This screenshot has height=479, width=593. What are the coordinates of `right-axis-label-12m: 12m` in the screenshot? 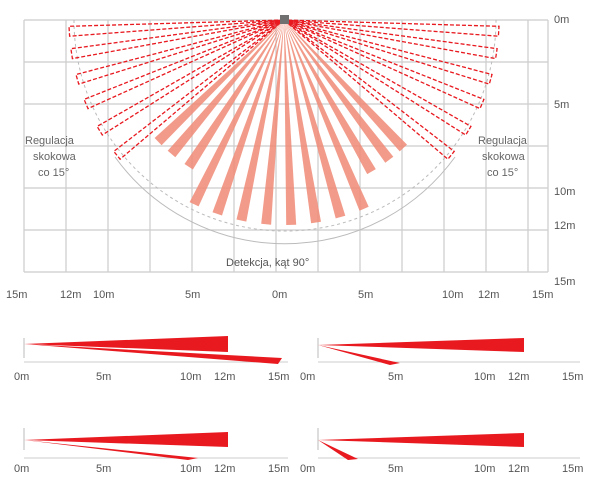 It's located at (564, 226).